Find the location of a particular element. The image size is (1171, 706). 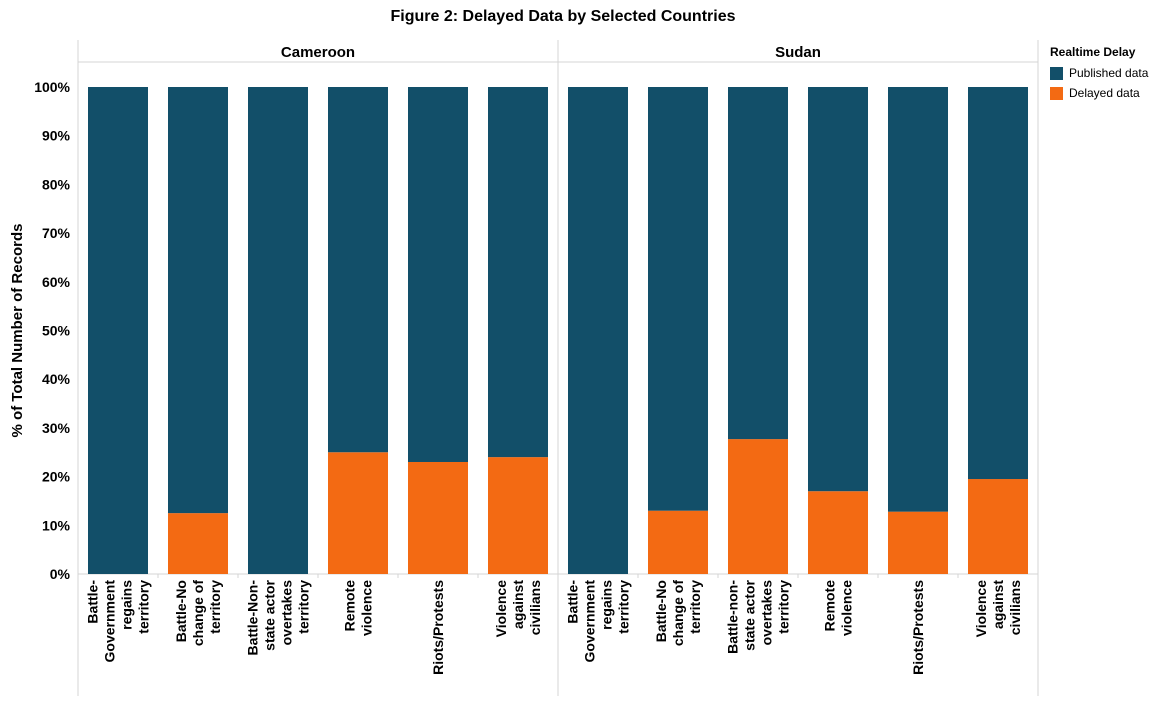

y-tick-label: 50% is located at coordinates (56, 331).